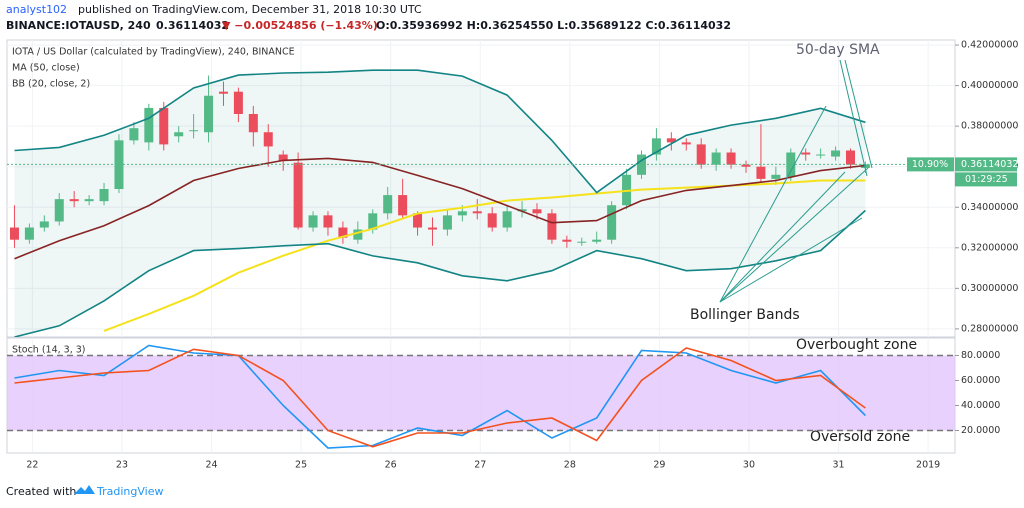 This screenshot has height=508, width=1024. What do you see at coordinates (989, 164) in the screenshot?
I see `price-label: 0.36114032` at bounding box center [989, 164].